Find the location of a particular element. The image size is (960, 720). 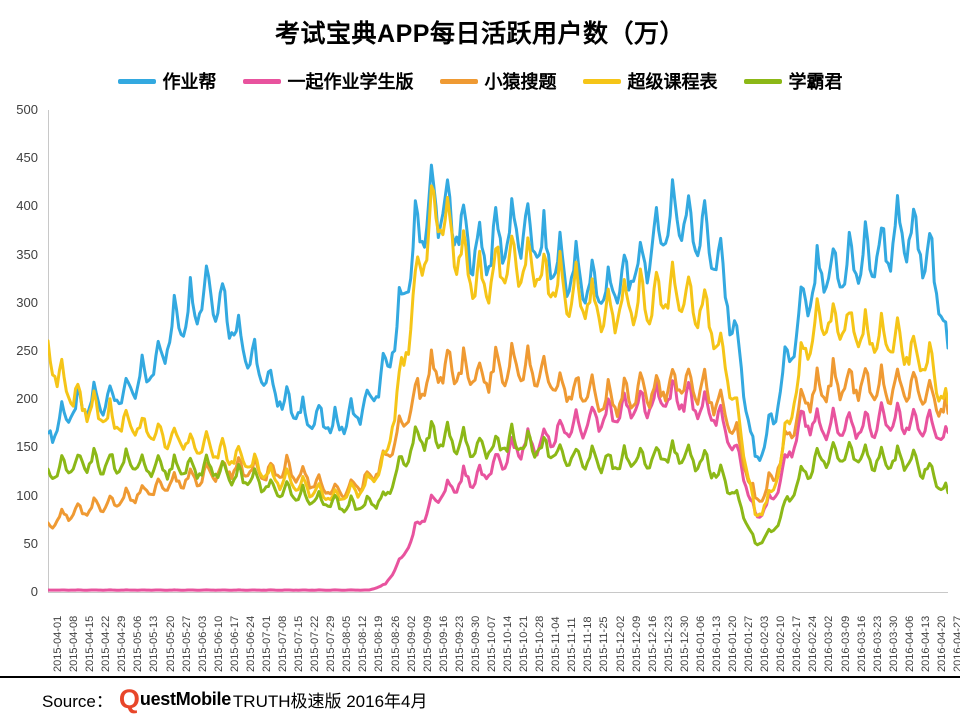

source-prefix: Source： is located at coordinates (77, 701).